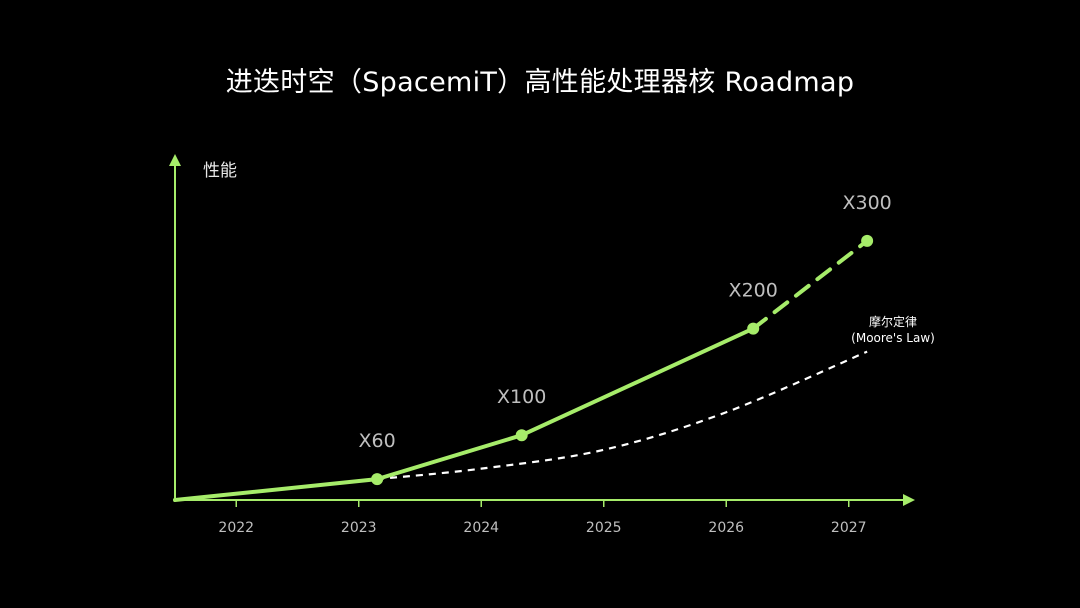  Describe the element at coordinates (866, 203) in the screenshot. I see `roadmap-point-label: X300` at that location.